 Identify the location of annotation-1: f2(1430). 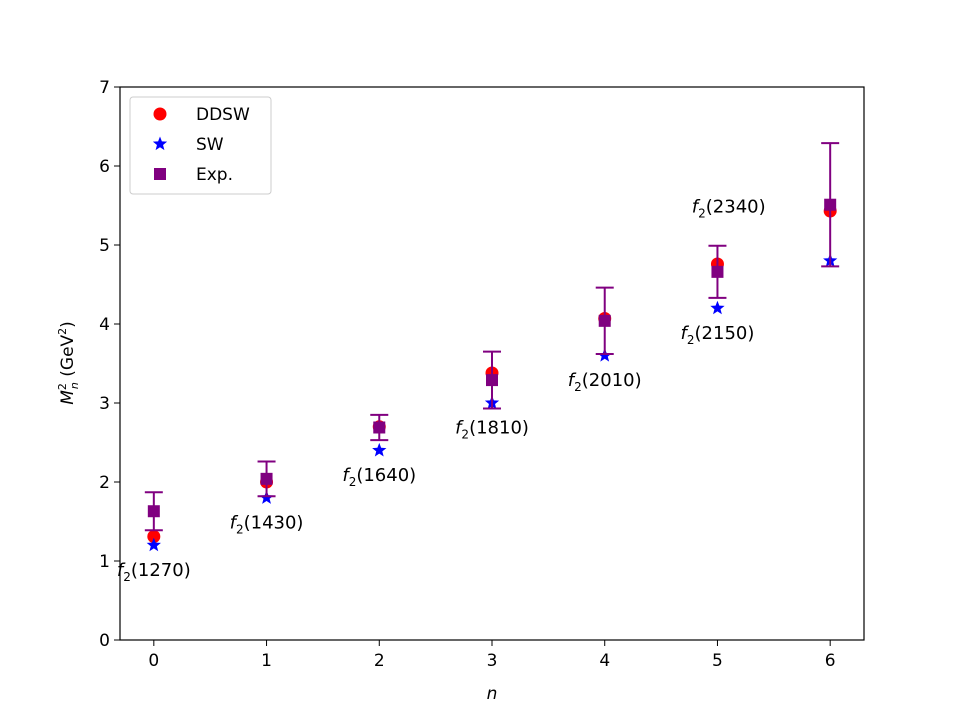
(267, 524).